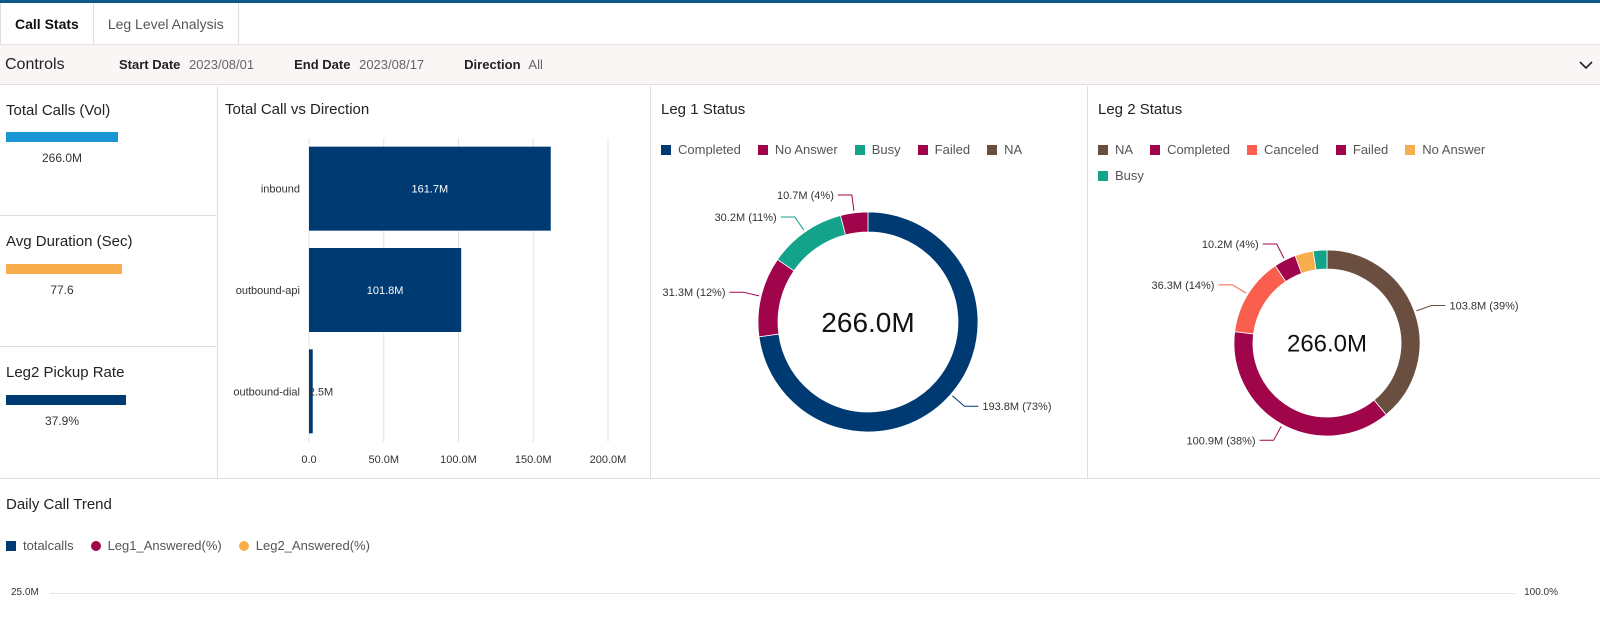 Image resolution: width=1600 pixels, height=637 pixels. I want to click on legend-item: Canceled, so click(1282, 149).